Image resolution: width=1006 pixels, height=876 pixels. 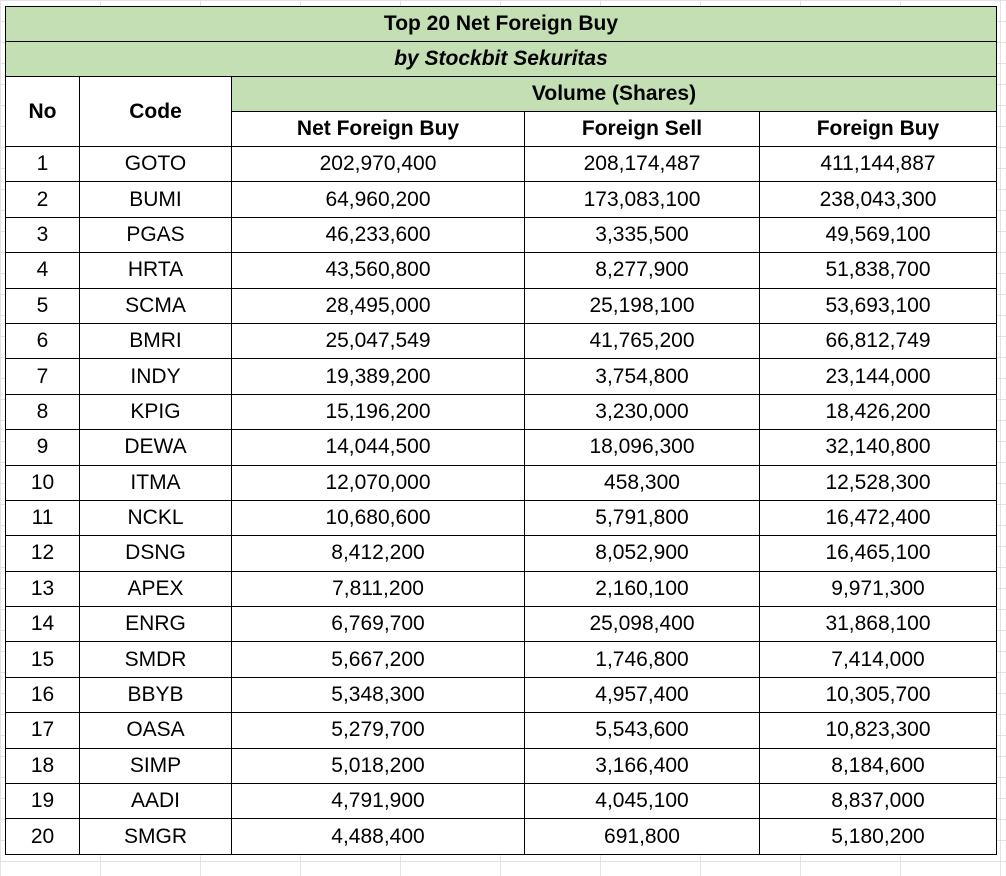 I want to click on cell-no: 15, so click(x=42, y=659).